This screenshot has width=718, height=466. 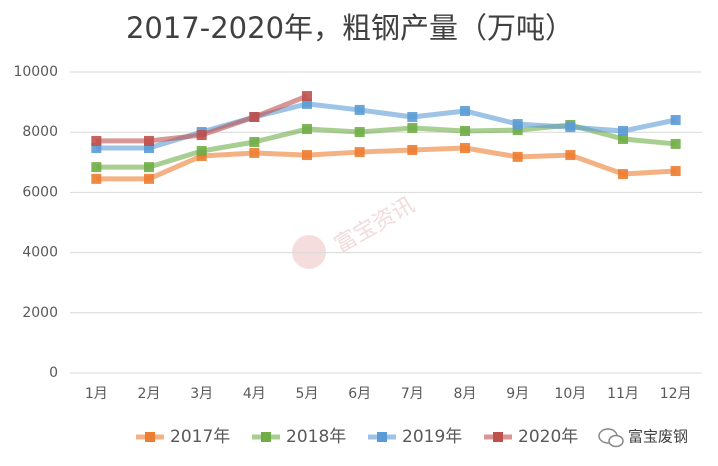 I want to click on chart-title: 2017-2020年，粗钢产量（万吨）, so click(x=350, y=28).